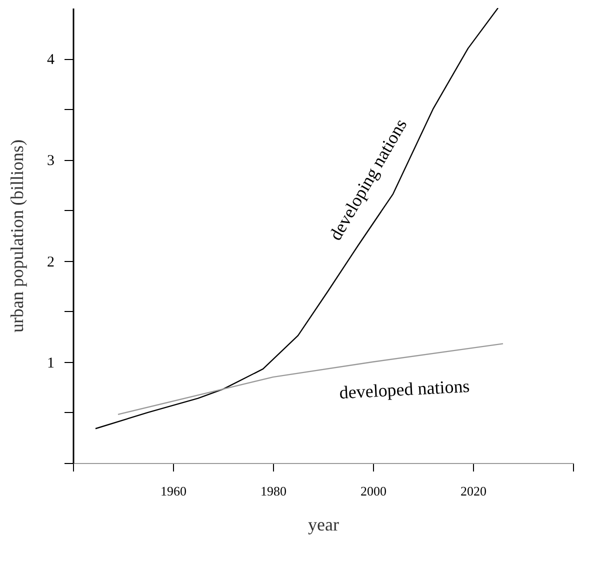 The image size is (597, 561). I want to click on y-tick-label: 2, so click(50, 262).